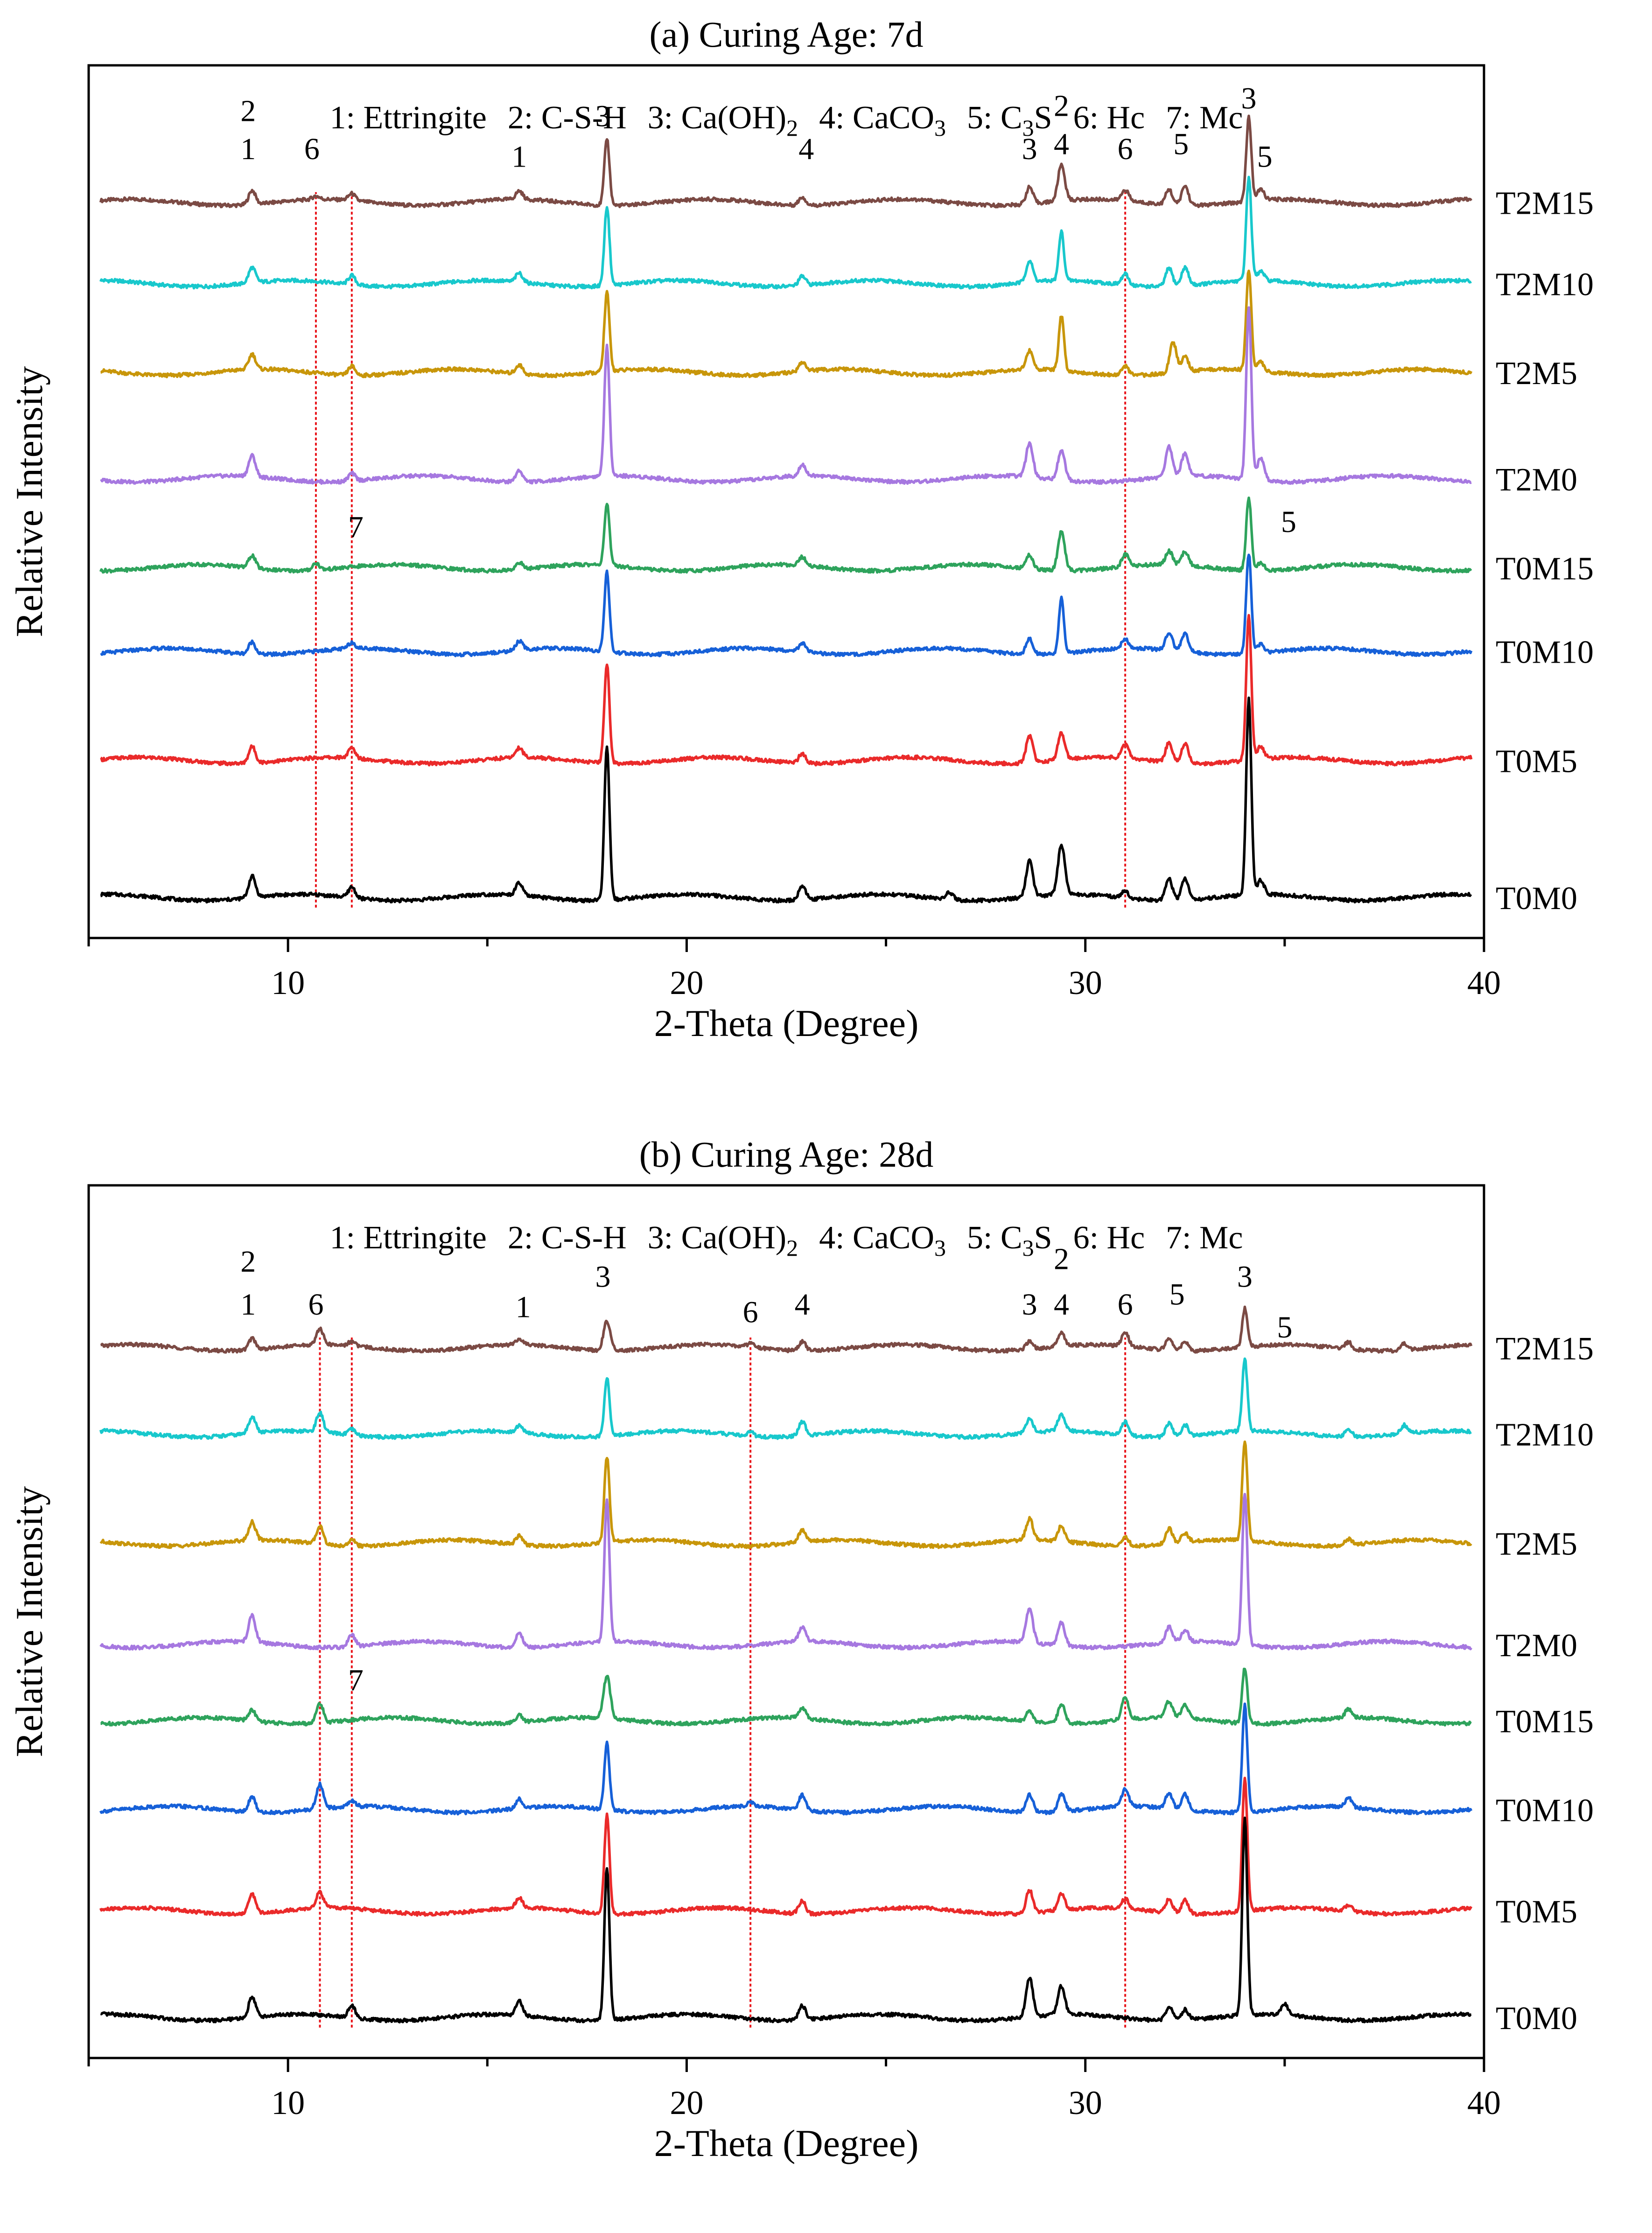  I want to click on series-line-t2m15, so click(786, 161).